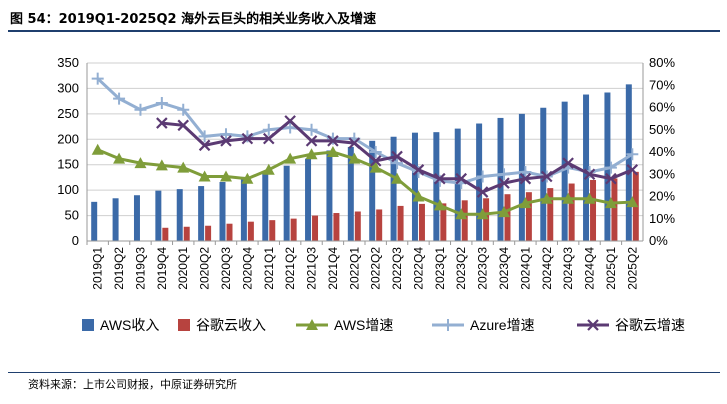 The width and height of the screenshot is (727, 404). Describe the element at coordinates (132, 384) in the screenshot. I see `source-note: 资料来源：上市公司财报，中原证券研究所` at that location.